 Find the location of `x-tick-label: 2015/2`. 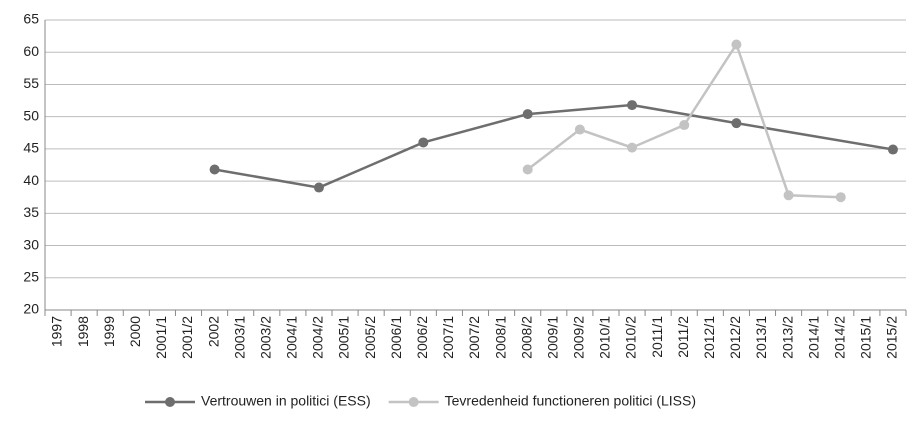

x-tick-label: 2015/2 is located at coordinates (892, 337).